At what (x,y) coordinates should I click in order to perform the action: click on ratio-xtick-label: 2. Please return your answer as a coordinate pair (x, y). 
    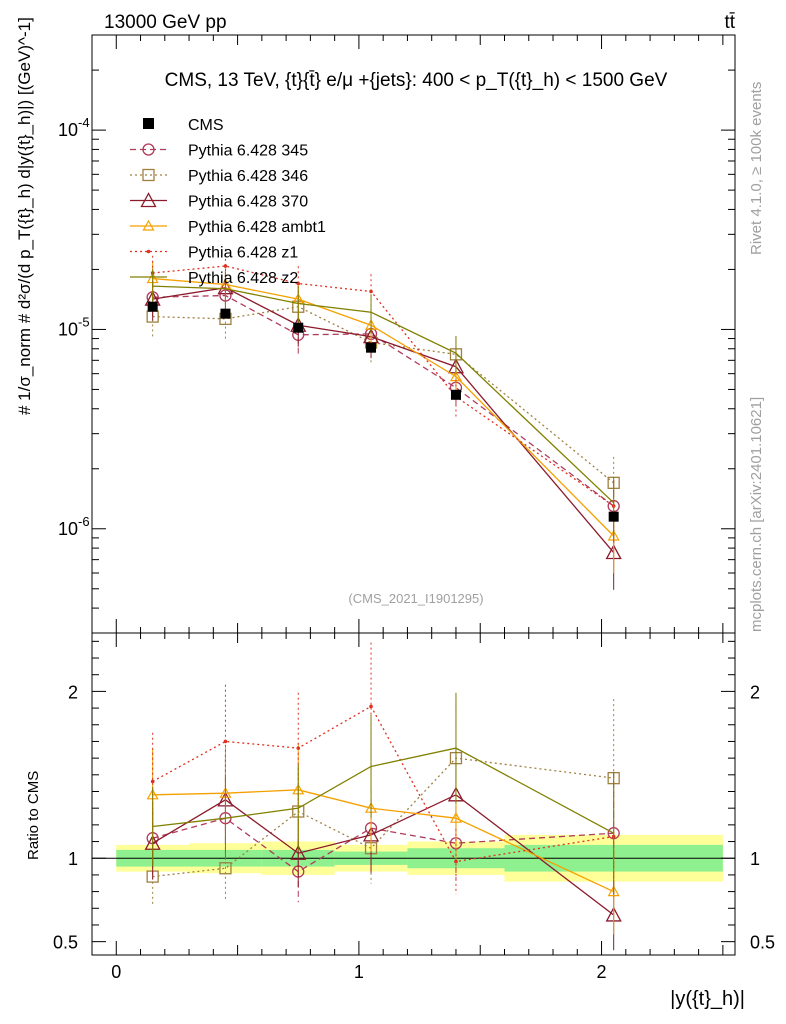
    Looking at the image, I should click on (602, 972).